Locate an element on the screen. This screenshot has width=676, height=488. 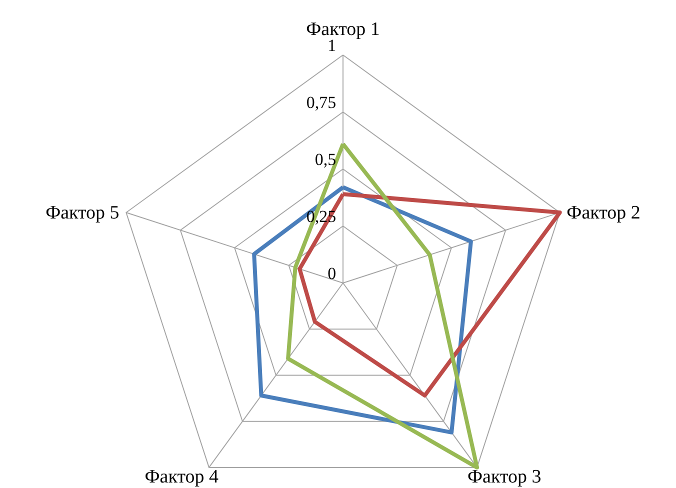
y-tick-label: 0,5 is located at coordinates (325, 159).